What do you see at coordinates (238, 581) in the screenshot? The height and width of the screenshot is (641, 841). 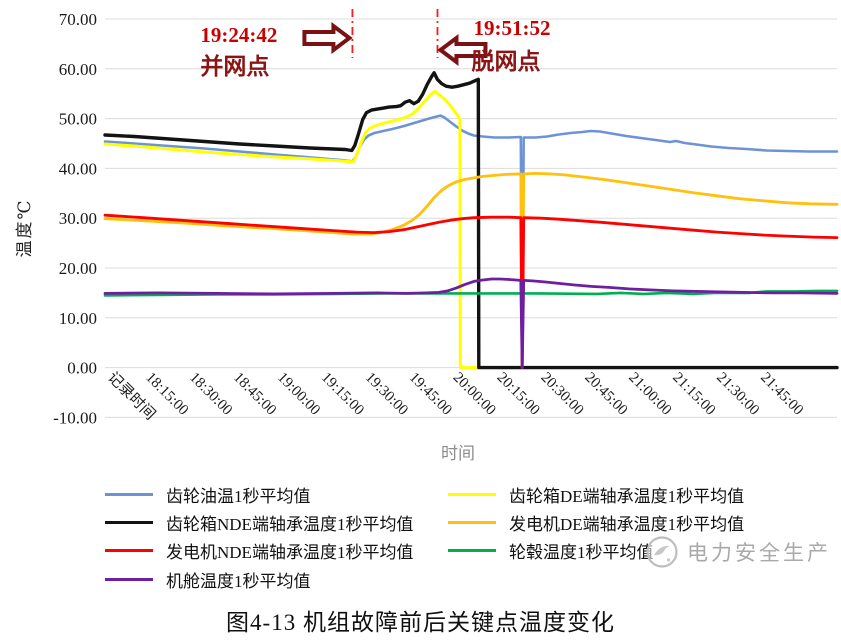 I see `legend-label: 机舱温度1秒平均值` at bounding box center [238, 581].